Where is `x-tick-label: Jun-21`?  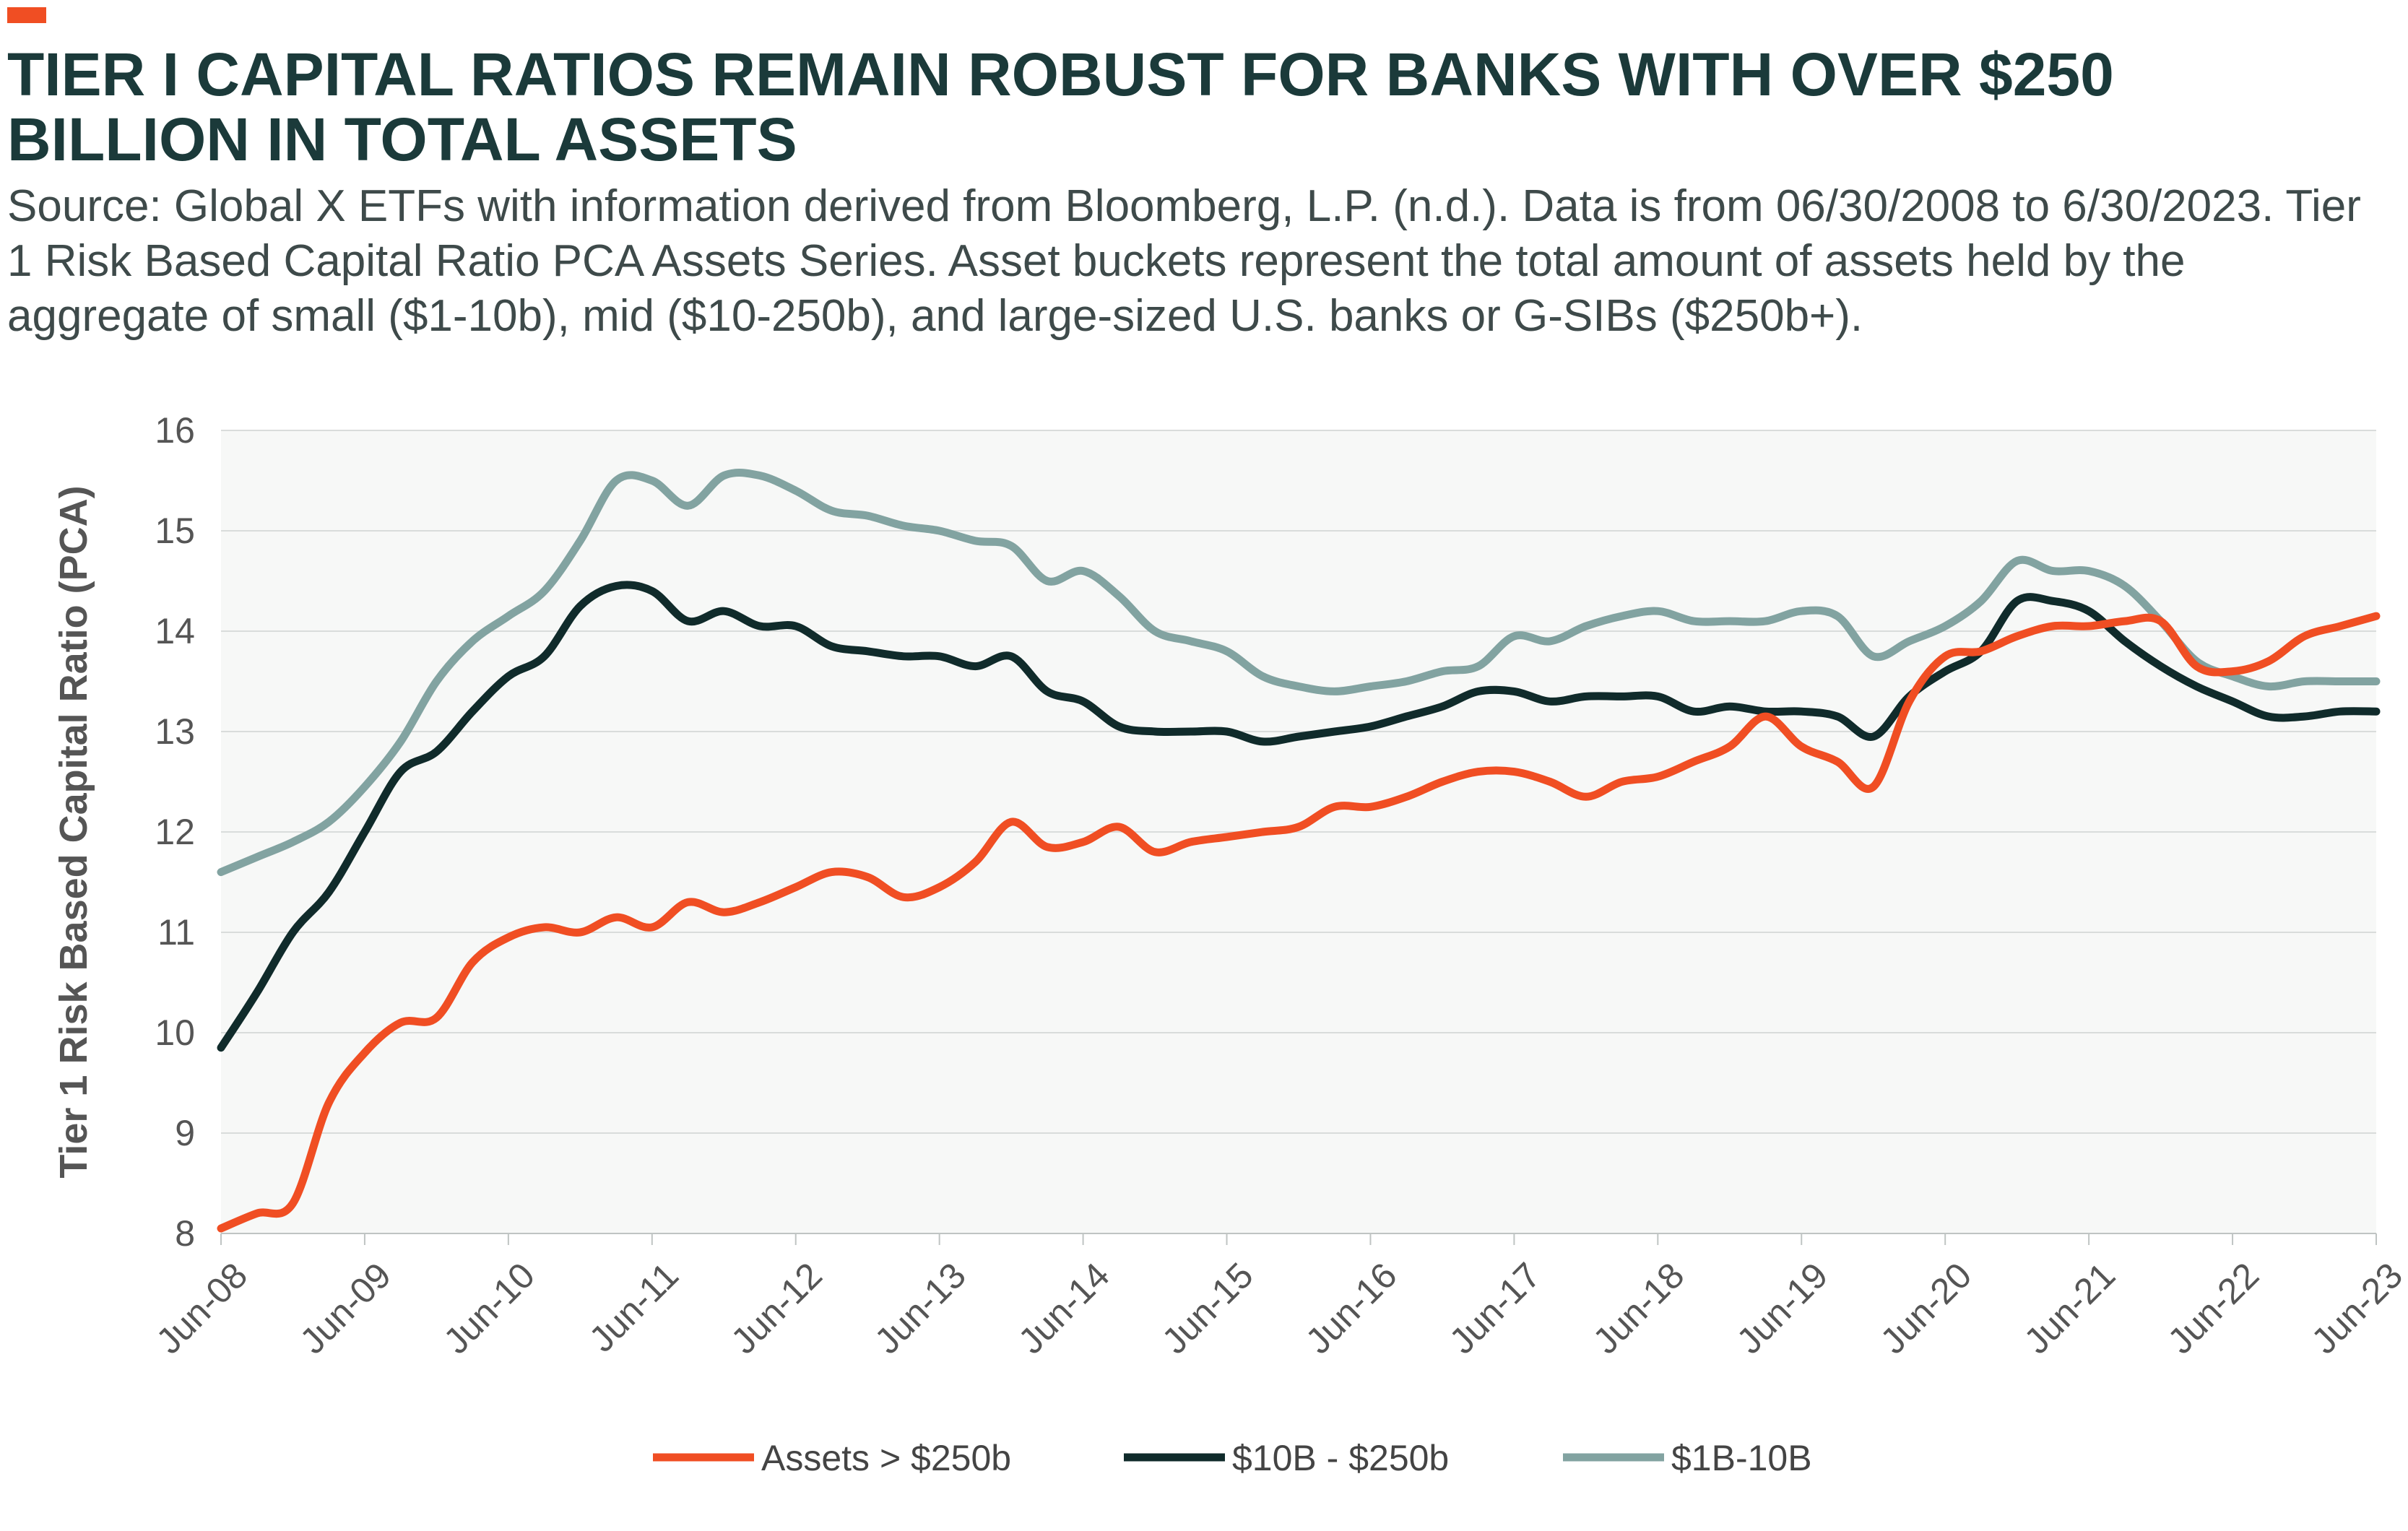 x-tick-label: Jun-21 is located at coordinates (2070, 1308).